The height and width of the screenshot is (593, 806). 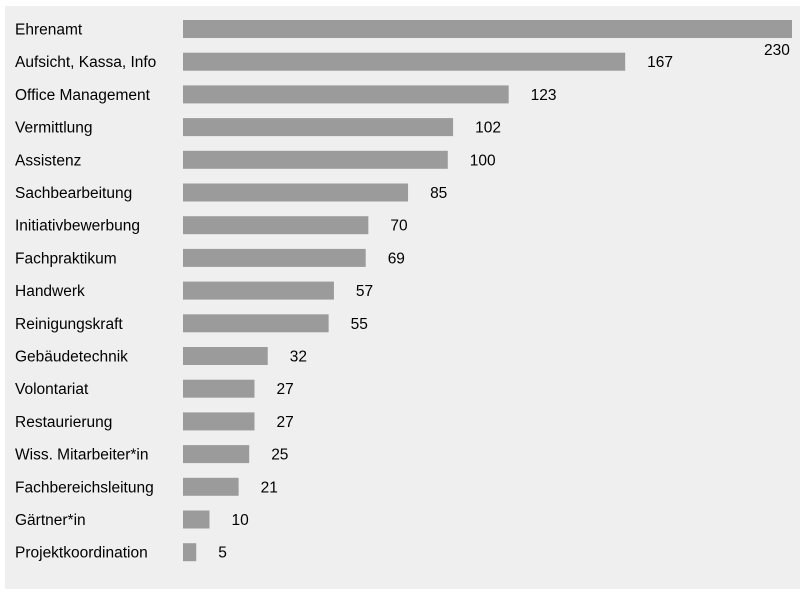 I want to click on value-label: 167, so click(x=660, y=62).